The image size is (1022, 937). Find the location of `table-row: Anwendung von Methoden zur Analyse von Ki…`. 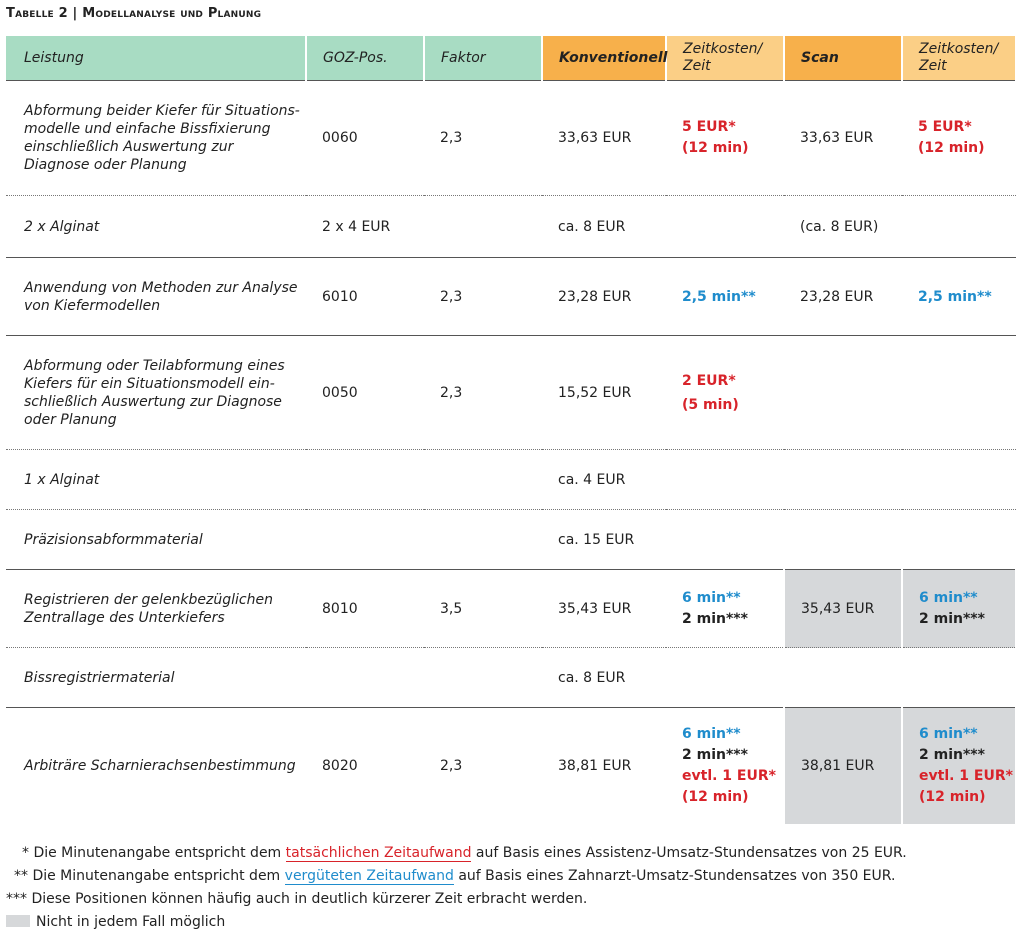

table-row: Anwendung von Methoden zur Analyse von Ki… is located at coordinates (511, 296).